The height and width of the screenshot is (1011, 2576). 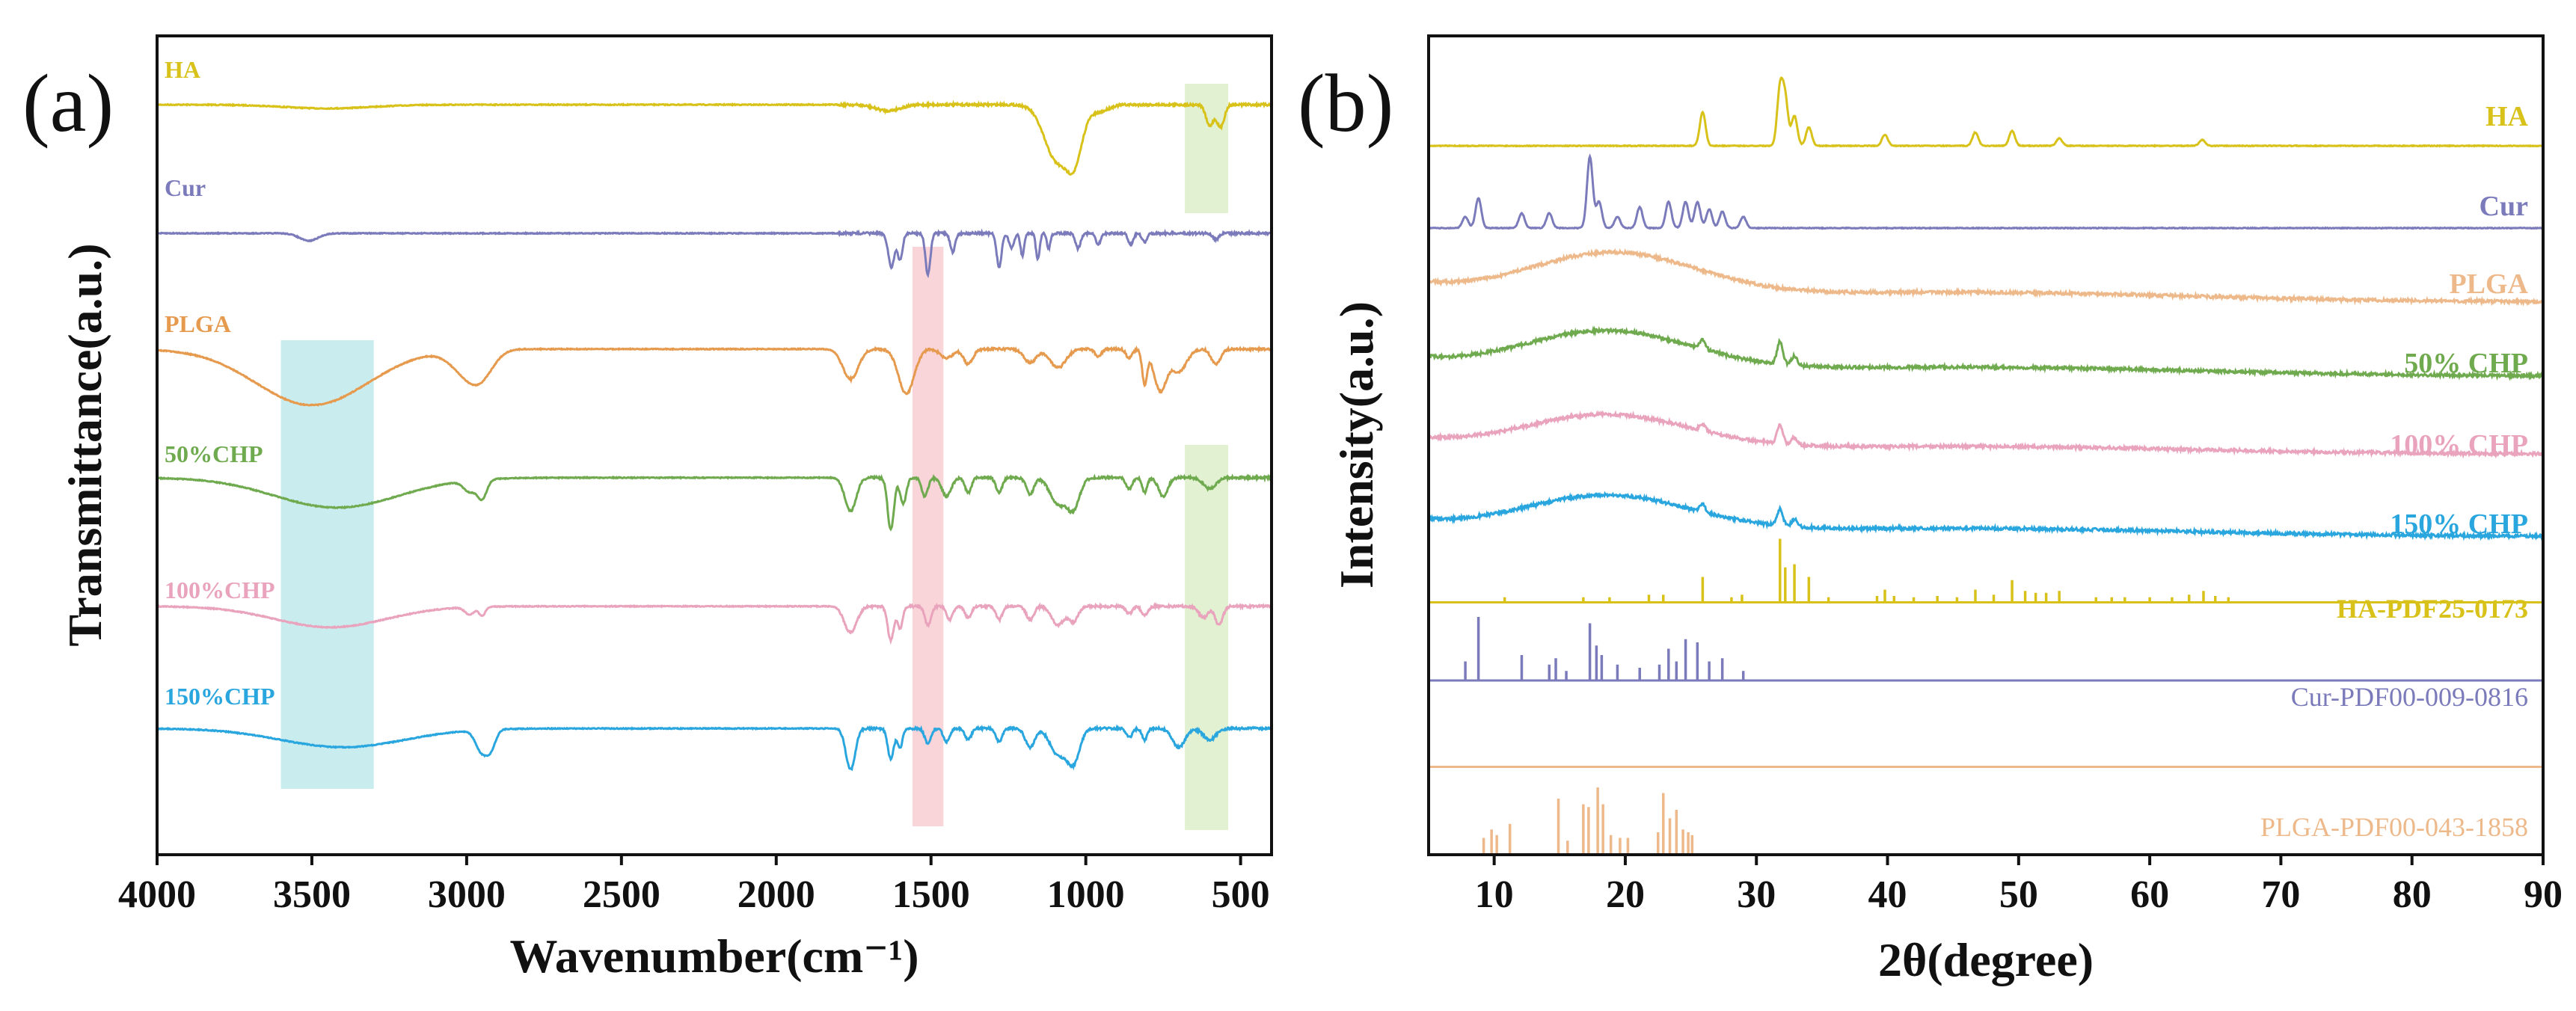 I want to click on panel-b-series-100CHP, so click(x=1986, y=434).